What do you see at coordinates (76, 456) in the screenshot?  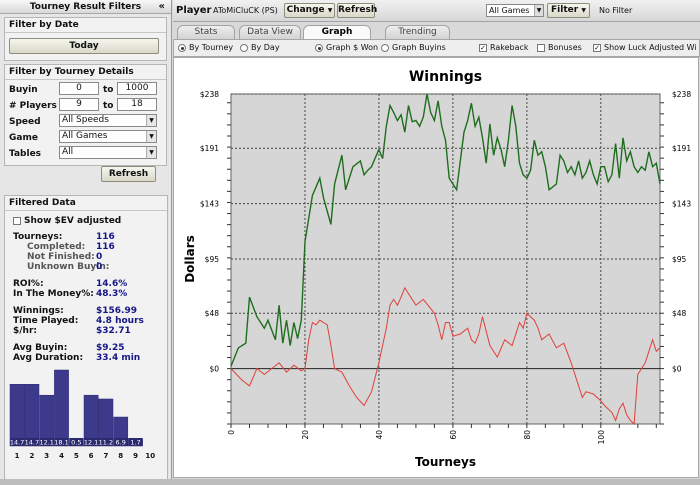 I see `histogram-position-label: 5` at bounding box center [76, 456].